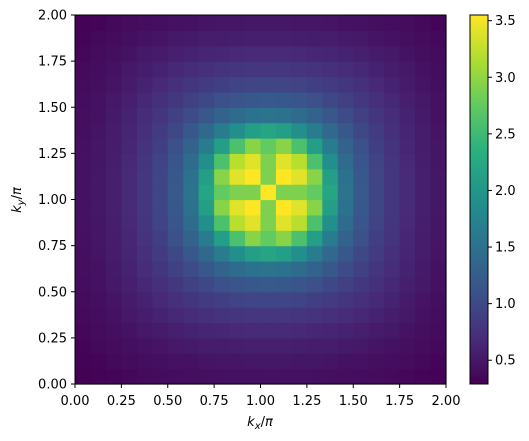 This screenshot has width=529, height=441. Describe the element at coordinates (353, 401) in the screenshot. I see `x-tick-label: 1.50` at that location.